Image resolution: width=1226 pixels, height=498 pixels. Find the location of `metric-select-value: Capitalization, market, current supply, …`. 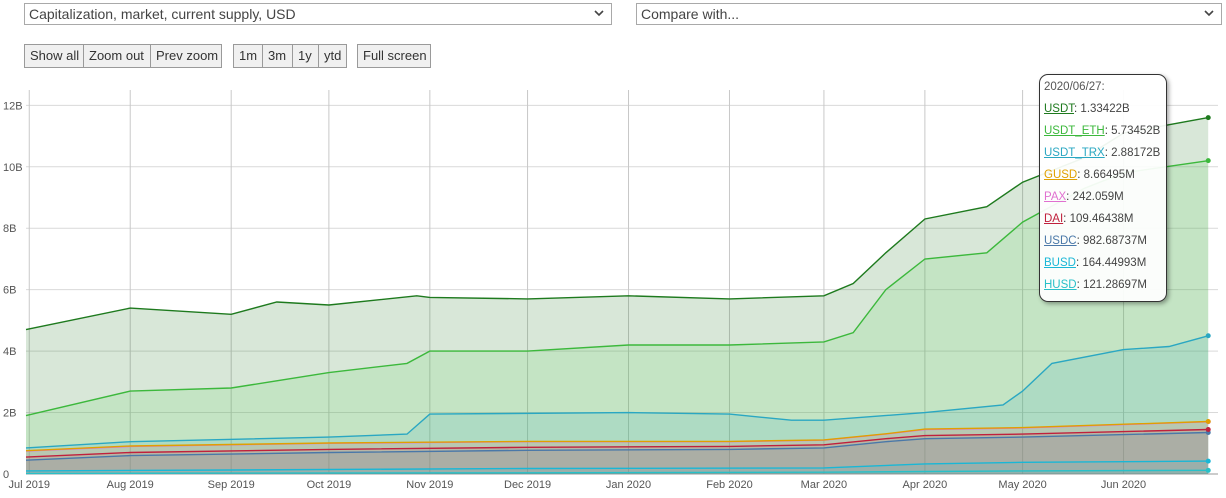

metric-select-value: Capitalization, market, current supply, … is located at coordinates (162, 14).